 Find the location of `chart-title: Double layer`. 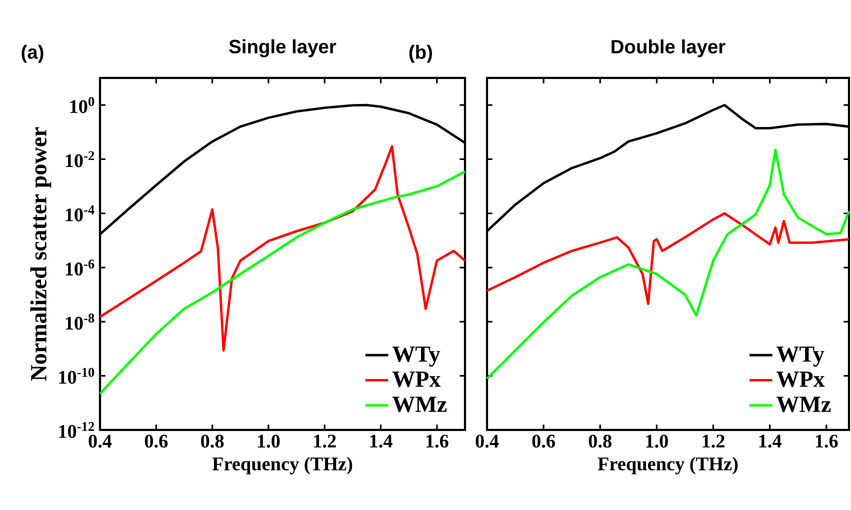

chart-title: Double layer is located at coordinates (669, 48).